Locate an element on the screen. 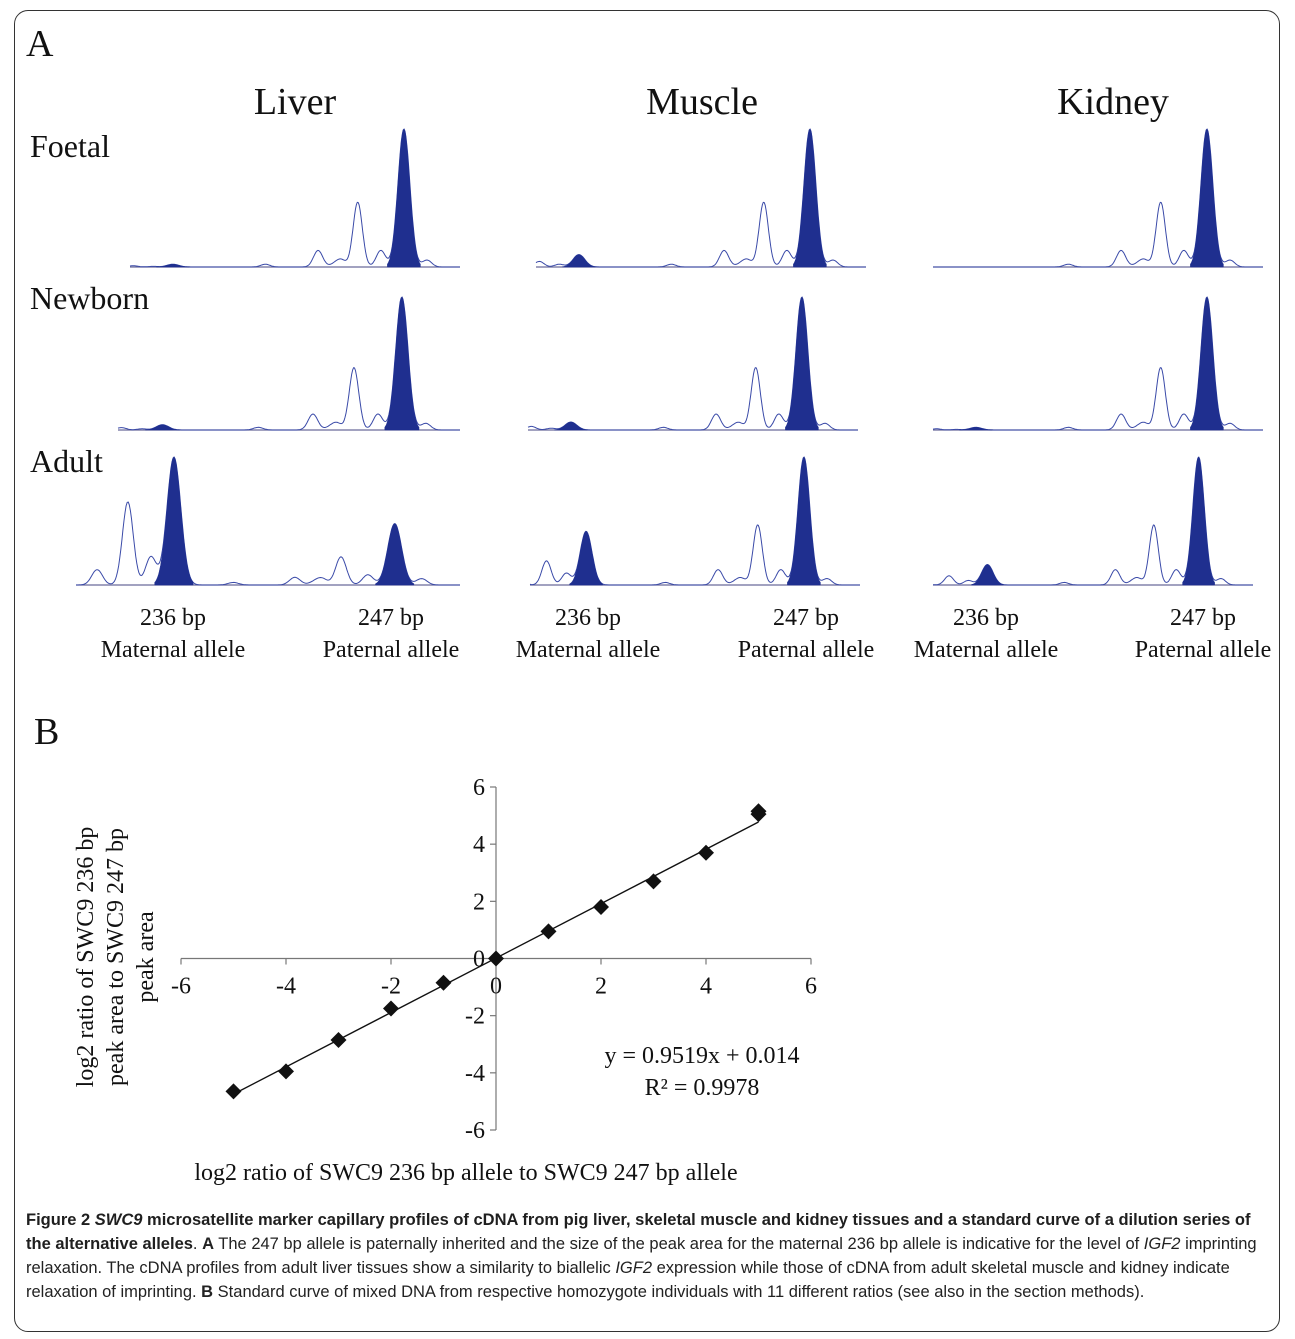 The height and width of the screenshot is (1339, 1295). profile-newborn-liver is located at coordinates (288, 363).